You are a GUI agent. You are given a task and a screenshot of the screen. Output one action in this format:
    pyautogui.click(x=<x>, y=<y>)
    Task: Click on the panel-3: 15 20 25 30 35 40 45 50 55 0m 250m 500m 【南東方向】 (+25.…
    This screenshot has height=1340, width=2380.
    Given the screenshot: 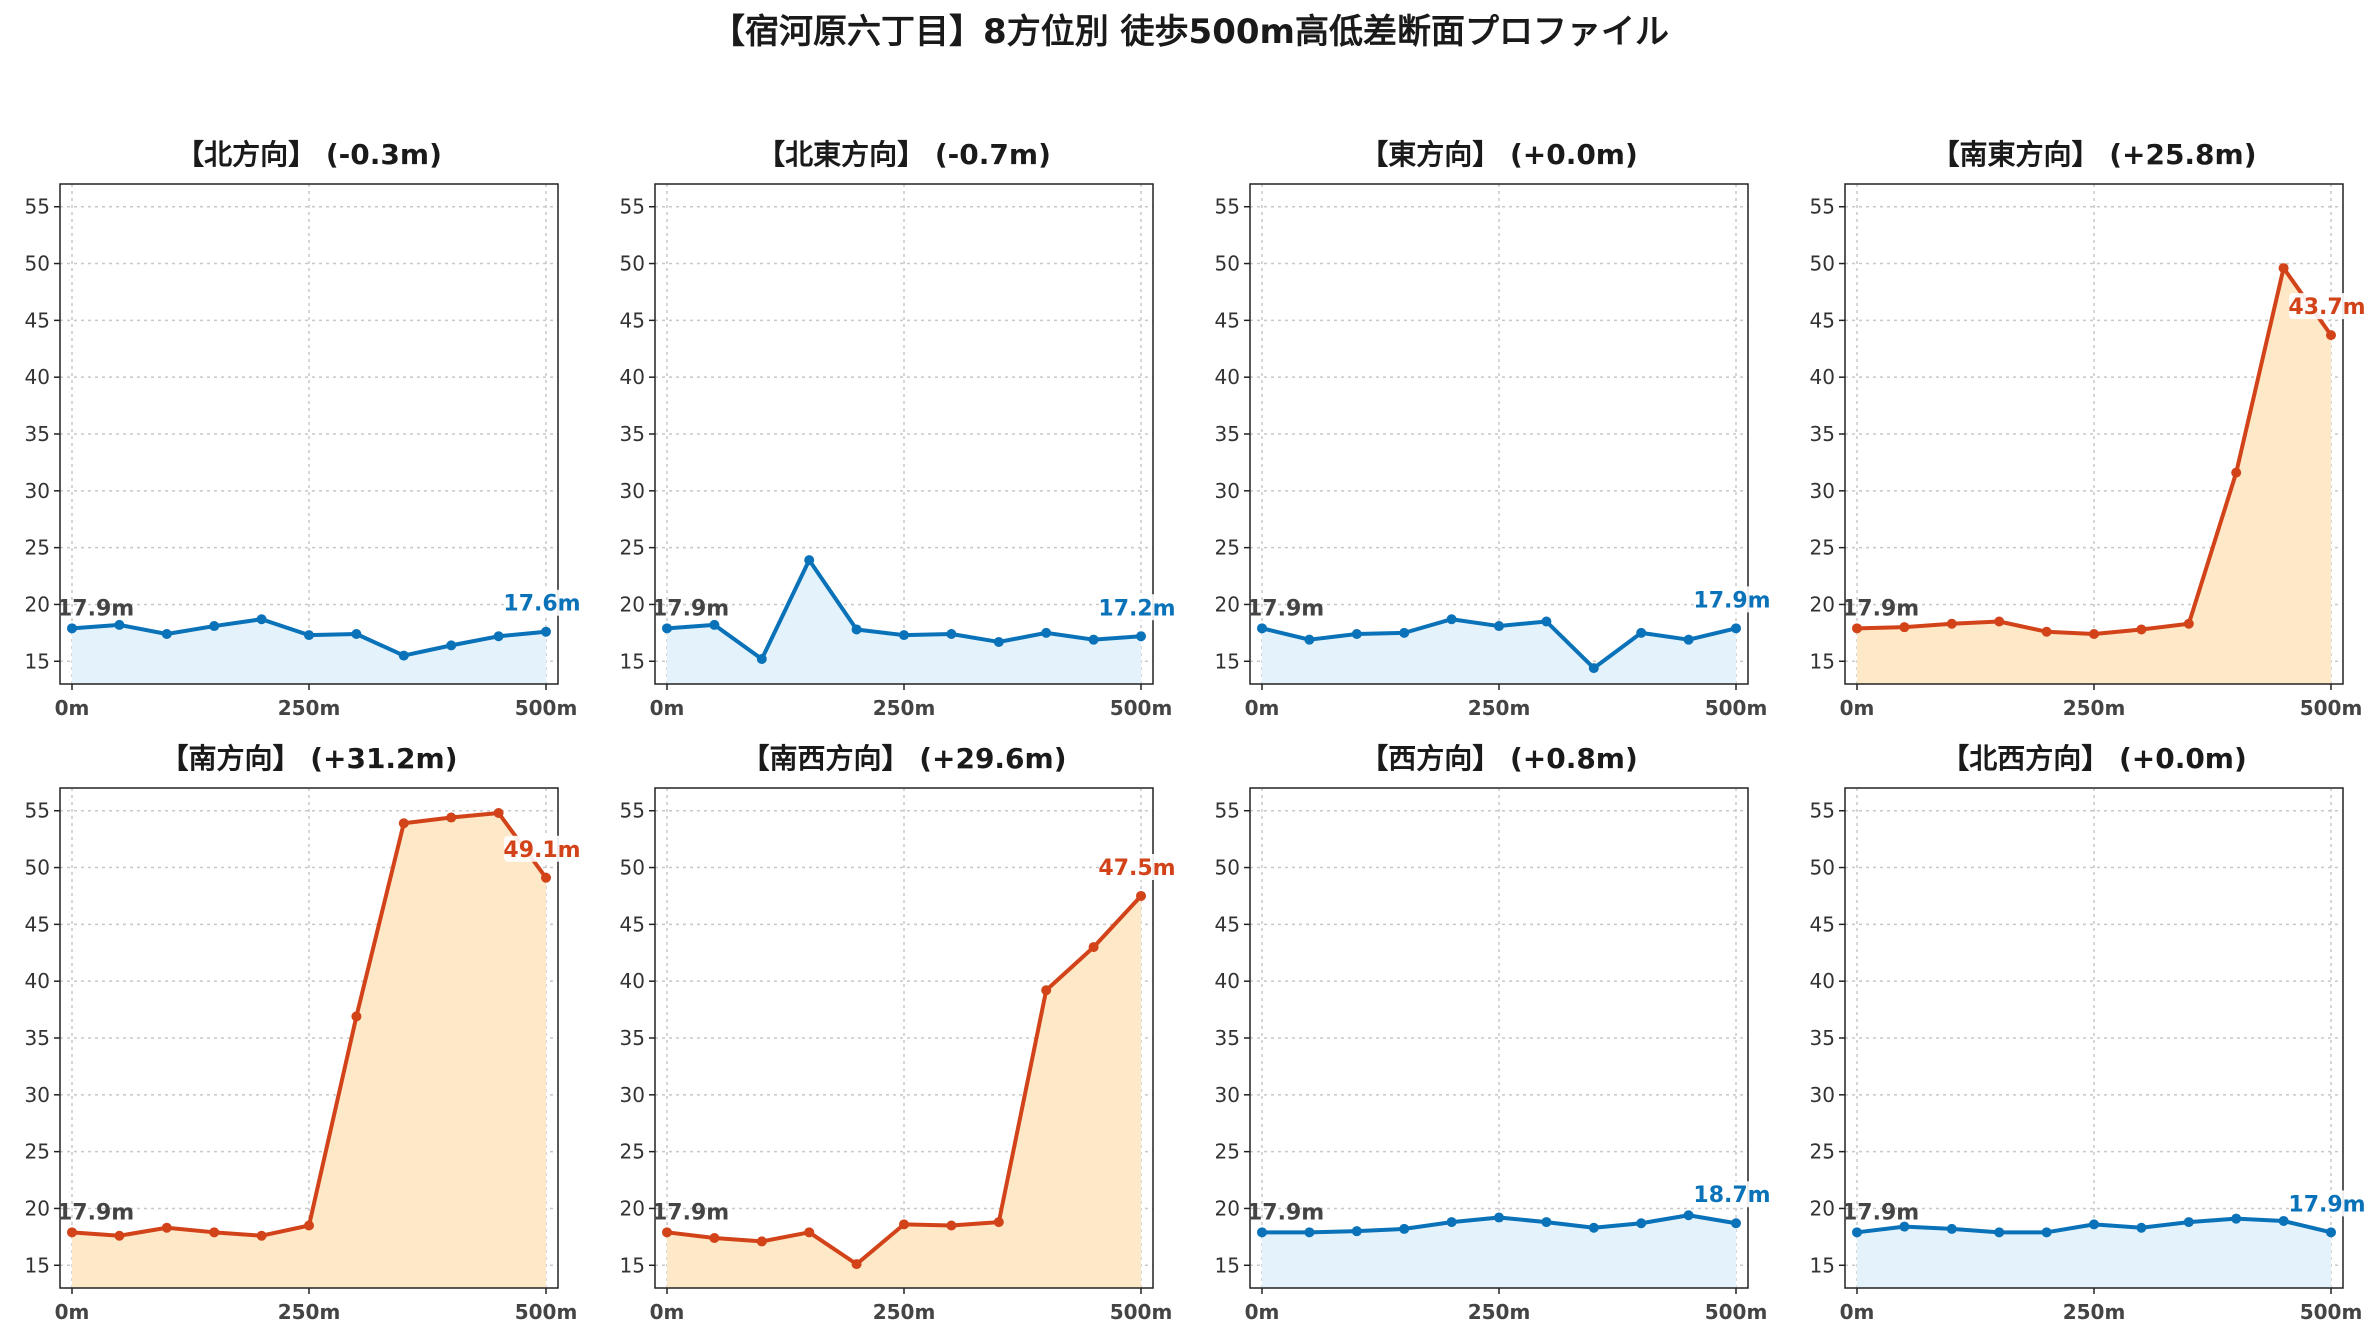 What is the action you would take?
    pyautogui.click(x=2088, y=429)
    